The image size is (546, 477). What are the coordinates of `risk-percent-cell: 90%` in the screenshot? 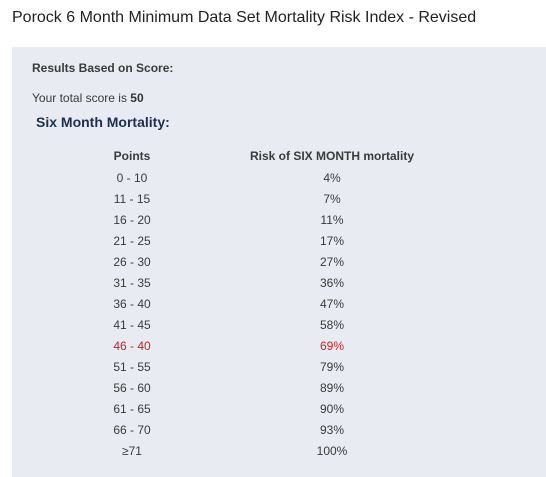 It's located at (332, 409).